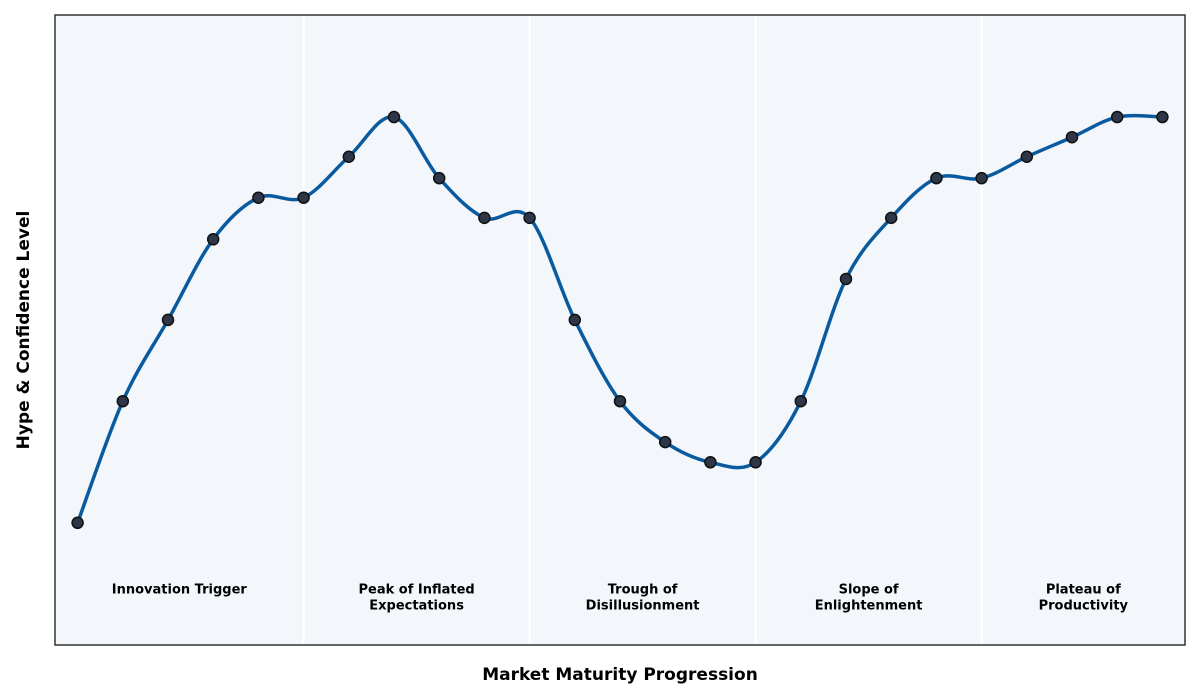 This screenshot has width=1200, height=700. I want to click on phase-label: Plateau of, so click(1083, 590).